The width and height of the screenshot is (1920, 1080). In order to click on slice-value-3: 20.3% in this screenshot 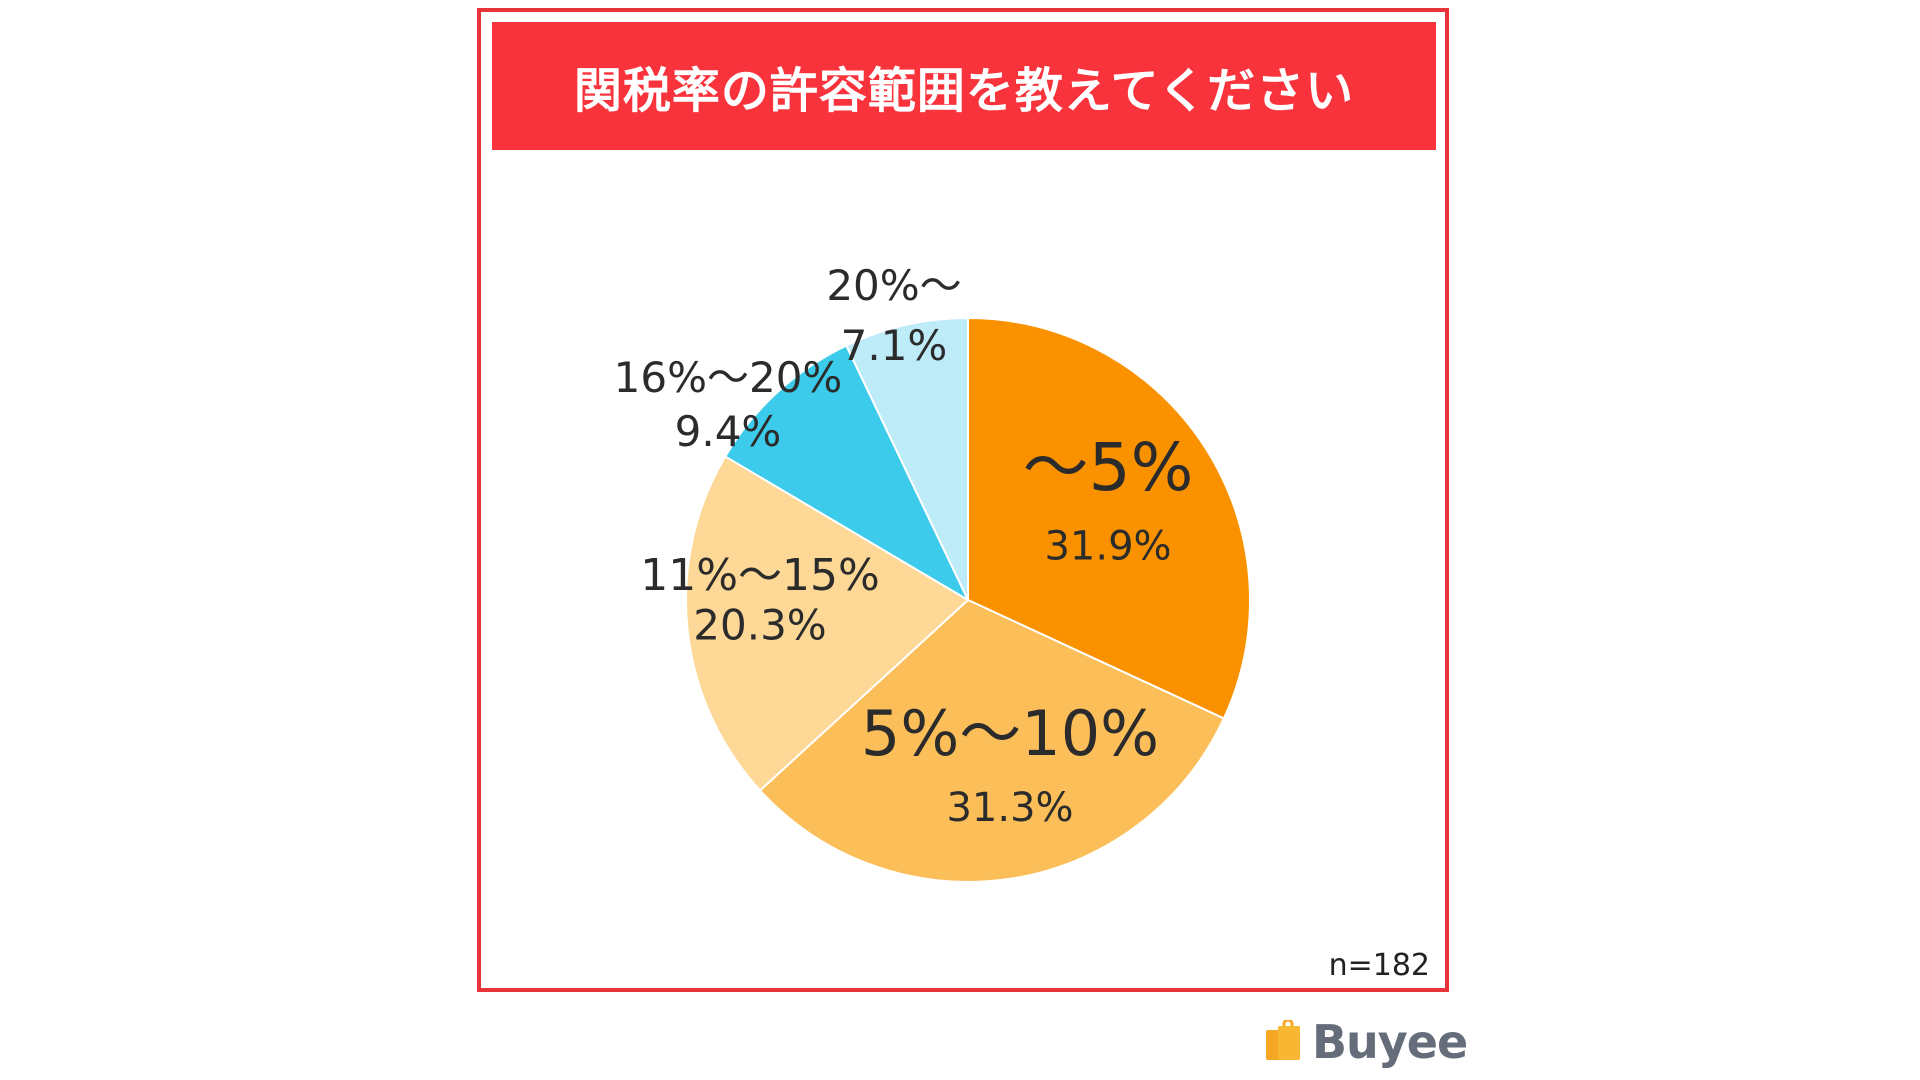, I will do `click(759, 625)`.